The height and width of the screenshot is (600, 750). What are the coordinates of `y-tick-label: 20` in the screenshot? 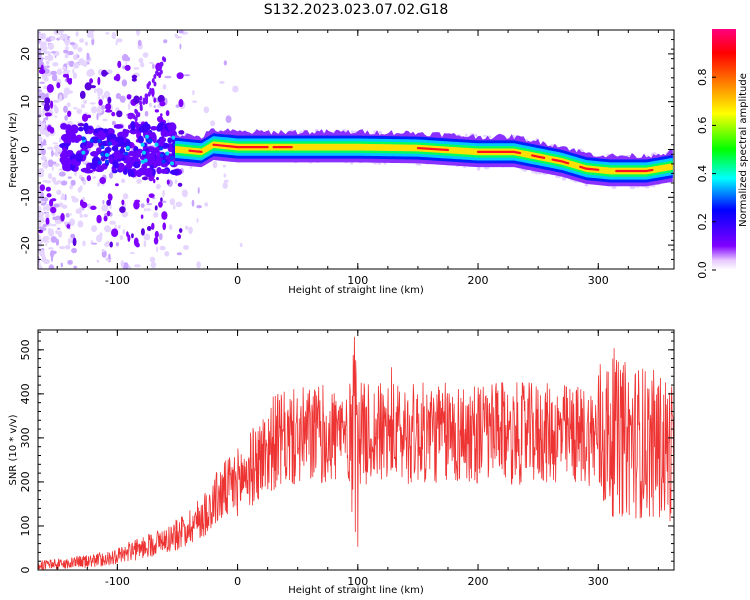 It's located at (25, 54).